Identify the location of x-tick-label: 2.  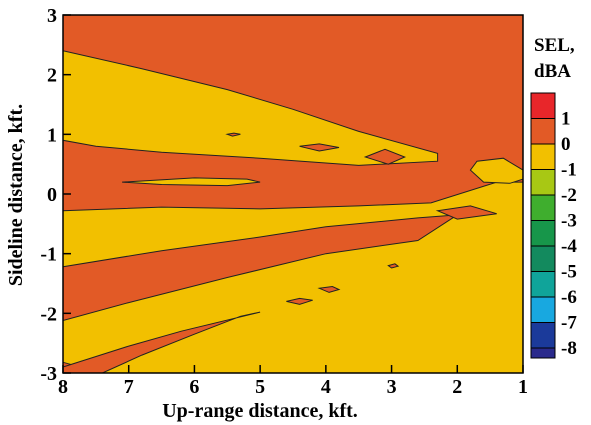
(457, 387).